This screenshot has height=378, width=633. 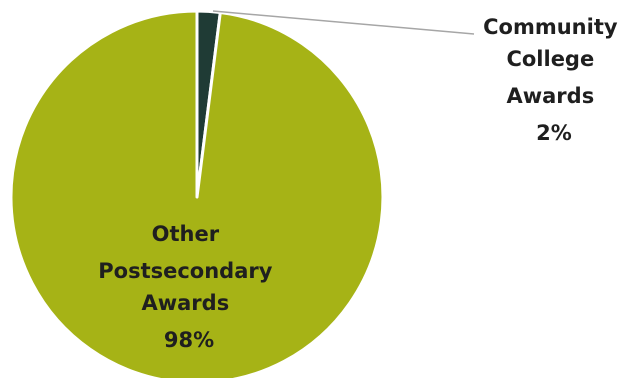 What do you see at coordinates (189, 287) in the screenshot?
I see `label-other-postsecondary-awards: Other Postsecondary Awards 98%` at bounding box center [189, 287].